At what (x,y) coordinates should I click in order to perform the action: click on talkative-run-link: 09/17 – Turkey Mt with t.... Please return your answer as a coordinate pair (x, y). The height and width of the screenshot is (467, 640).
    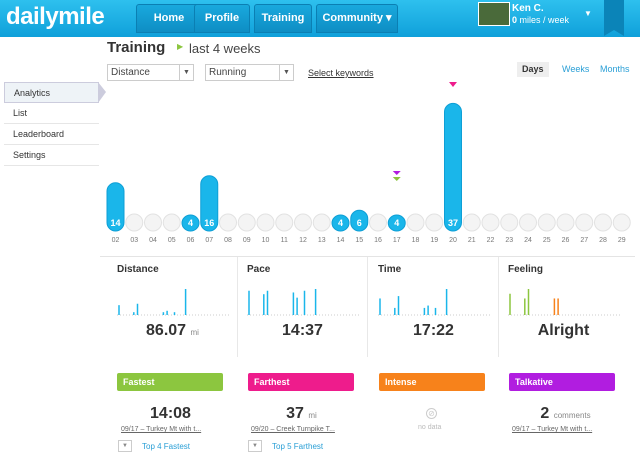
    Looking at the image, I should click on (552, 429).